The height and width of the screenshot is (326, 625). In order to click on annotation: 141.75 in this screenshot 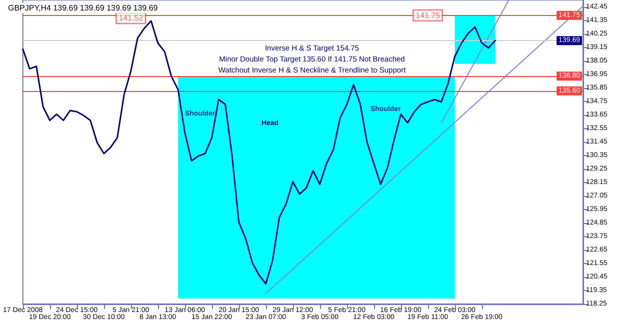, I will do `click(428, 15)`.